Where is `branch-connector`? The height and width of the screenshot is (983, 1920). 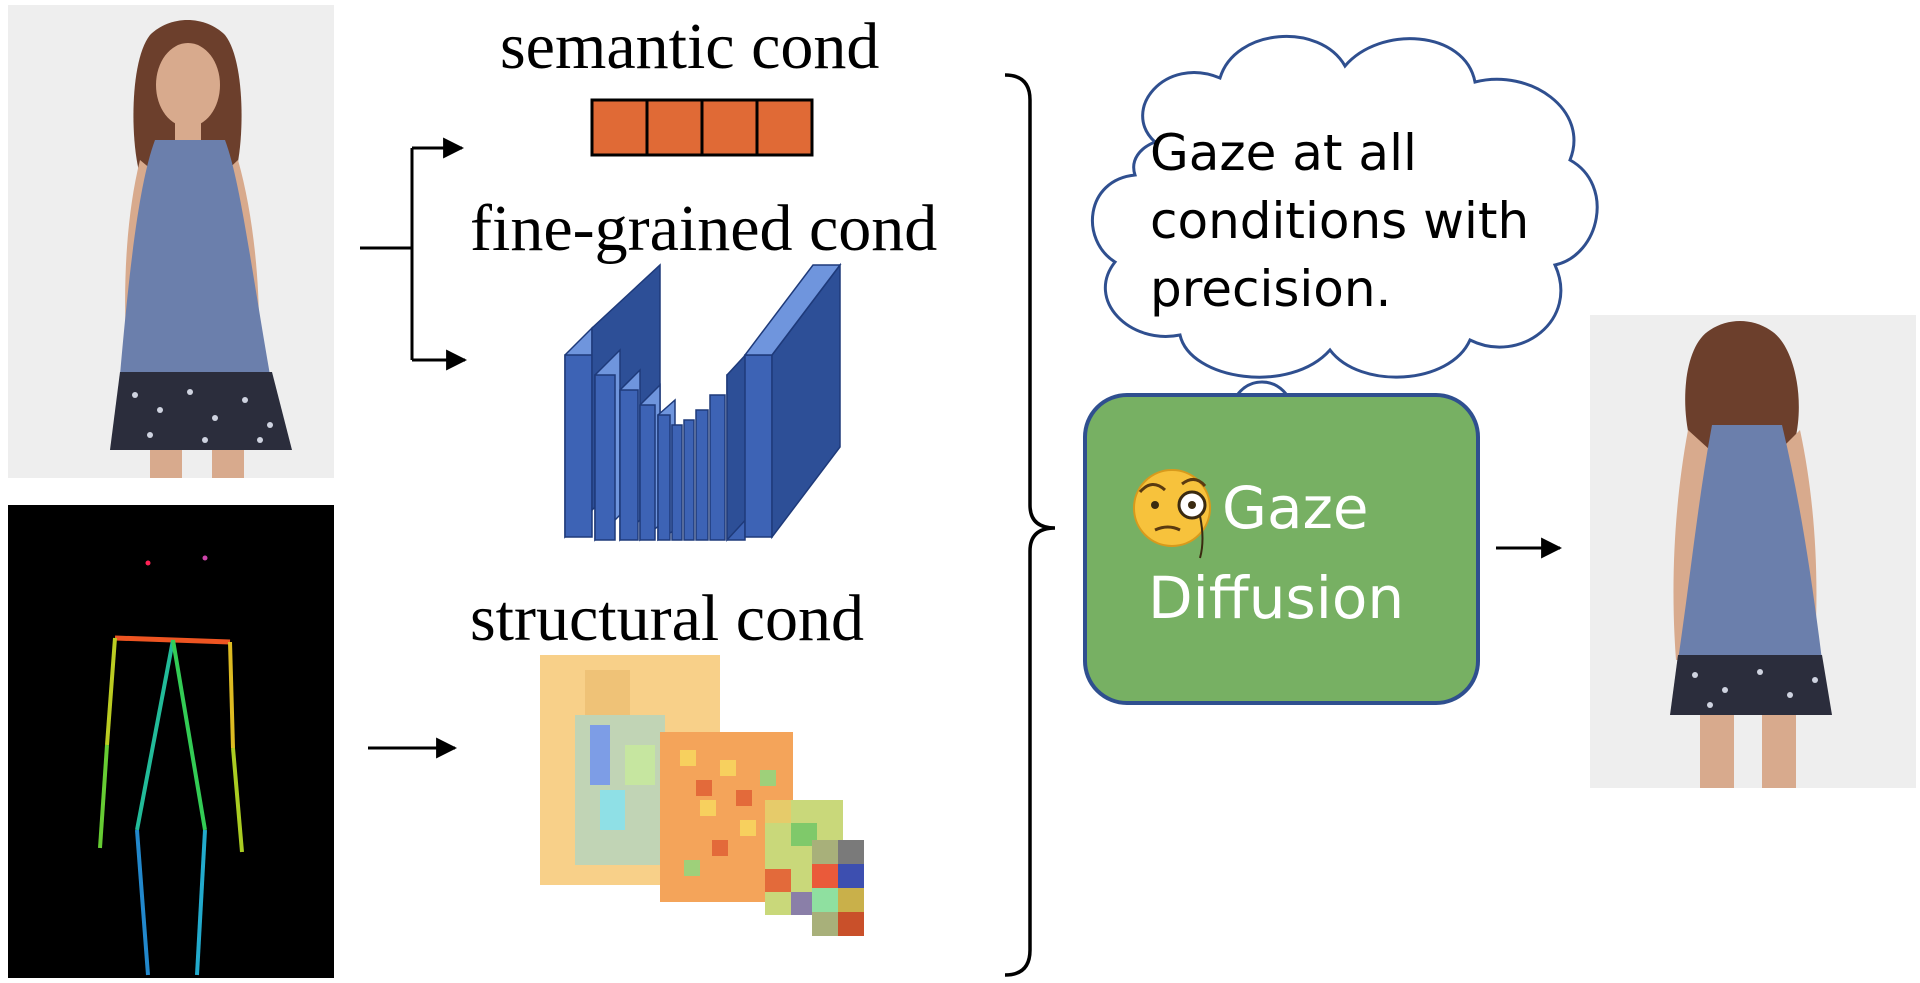
branch-connector is located at coordinates (414, 254).